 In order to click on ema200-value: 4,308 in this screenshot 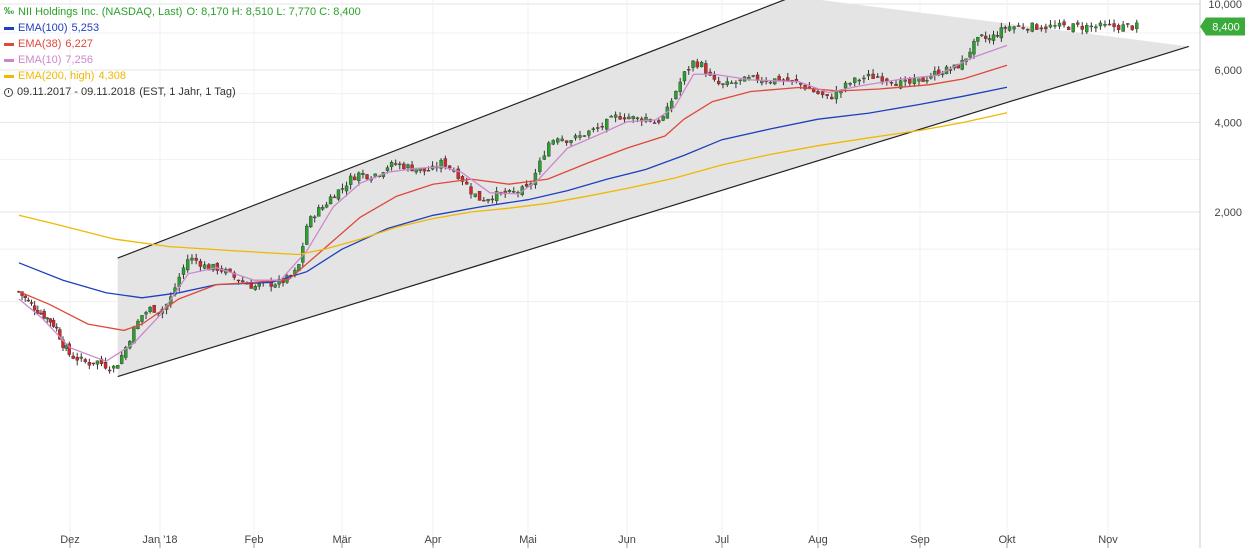, I will do `click(112, 76)`.